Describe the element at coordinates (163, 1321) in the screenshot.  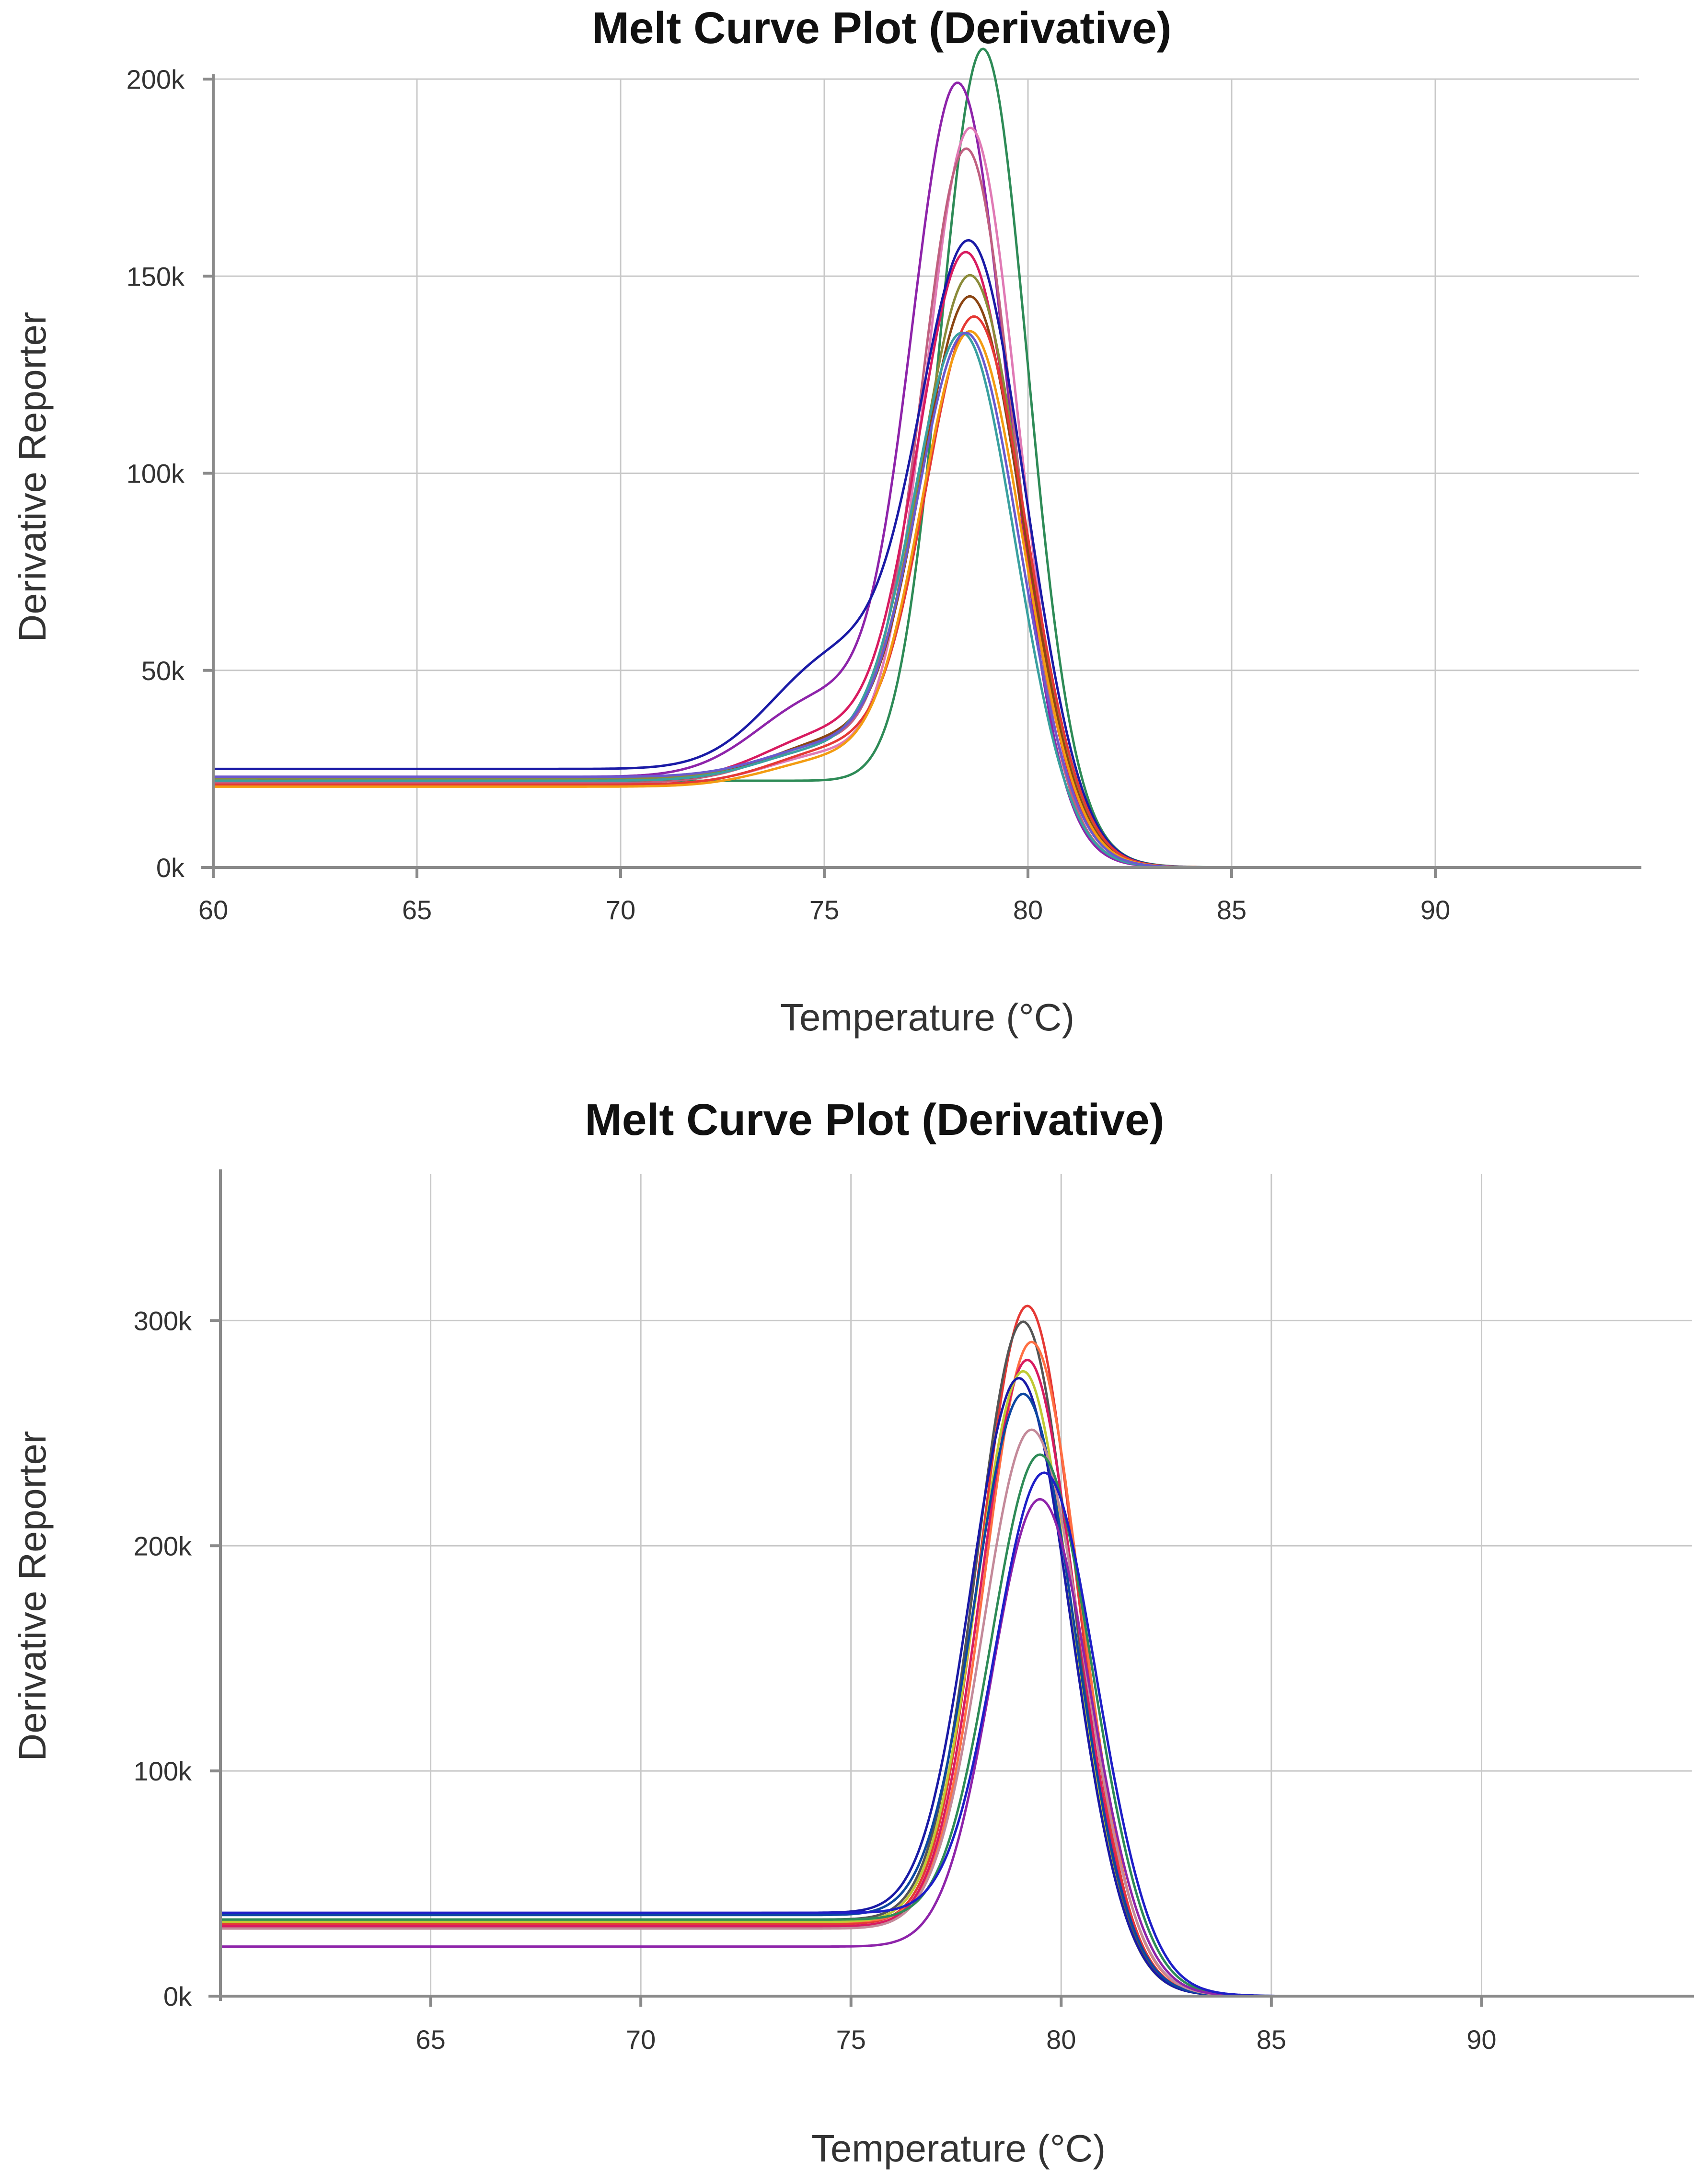
I see `y-tick-label: 300k` at that location.